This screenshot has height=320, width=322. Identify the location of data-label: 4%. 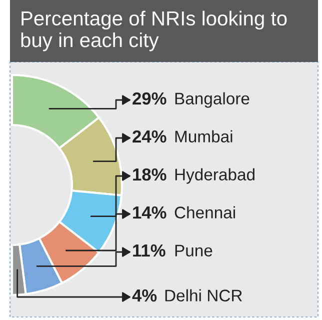
(144, 295).